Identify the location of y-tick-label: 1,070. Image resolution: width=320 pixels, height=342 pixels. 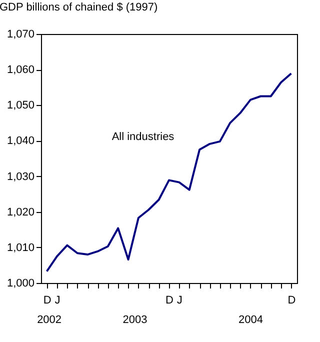
(20, 34).